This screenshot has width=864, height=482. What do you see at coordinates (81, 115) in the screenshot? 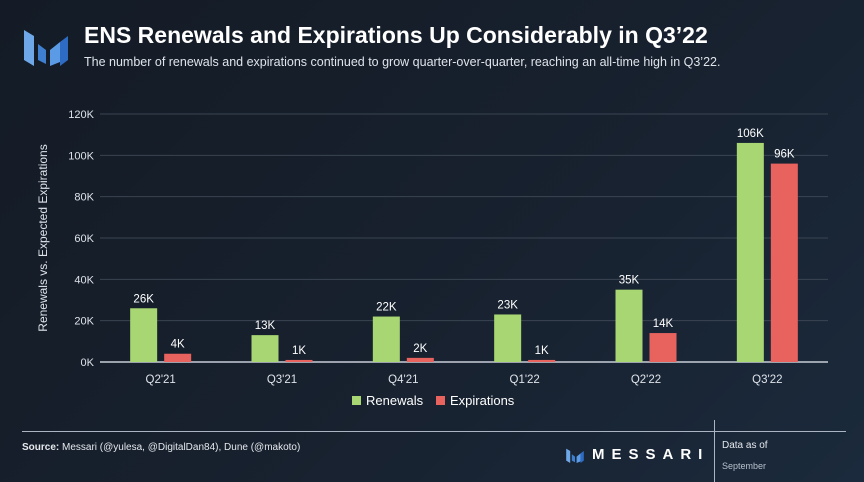
I see `y-tick-label: 120K` at bounding box center [81, 115].